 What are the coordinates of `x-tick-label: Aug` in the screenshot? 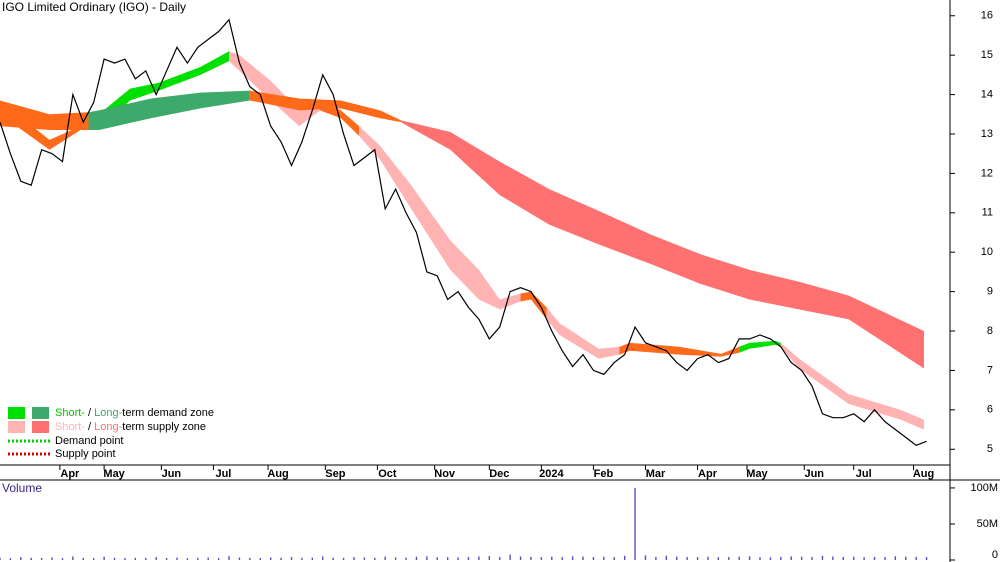 It's located at (923, 474).